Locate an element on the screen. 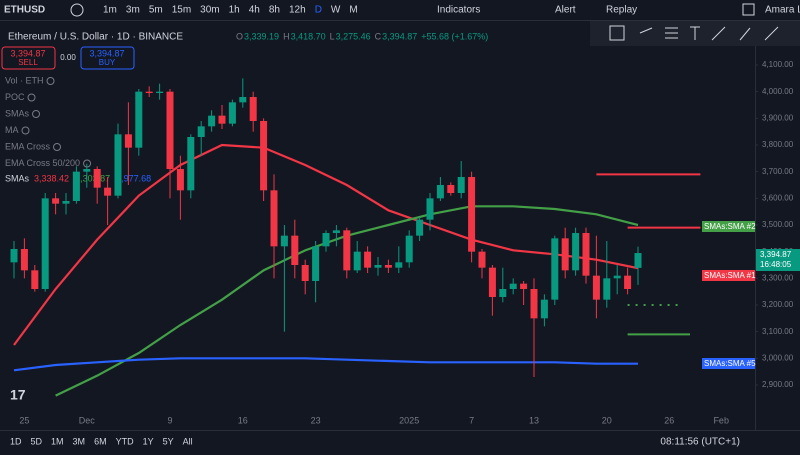 This screenshot has width=800, height=455. indicator-name: SMAs is located at coordinates (17, 113).